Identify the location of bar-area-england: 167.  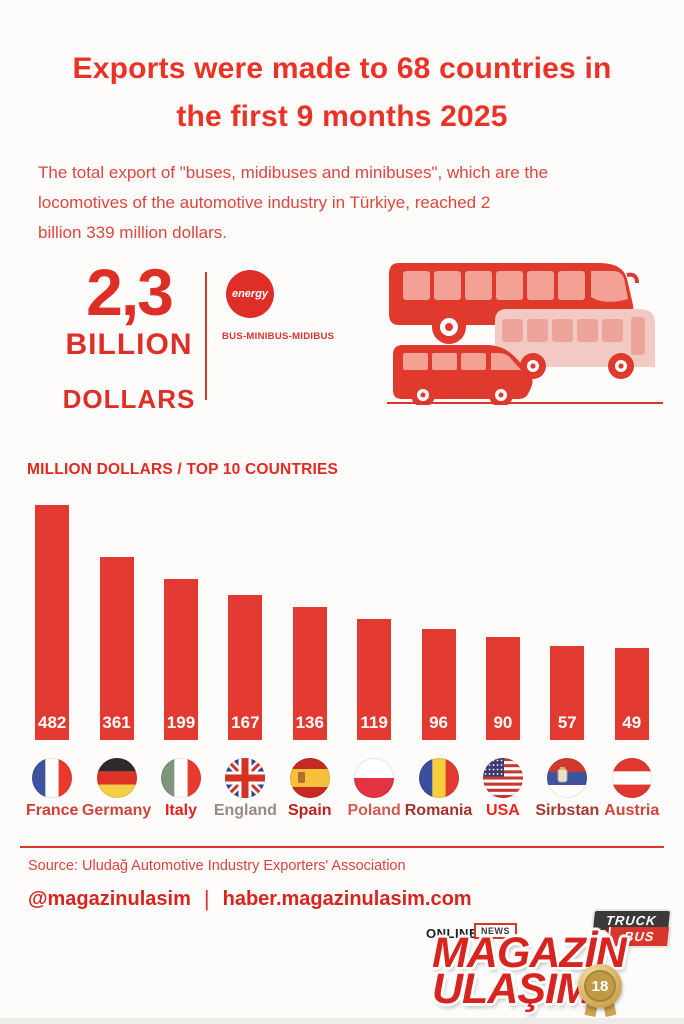
(245, 620).